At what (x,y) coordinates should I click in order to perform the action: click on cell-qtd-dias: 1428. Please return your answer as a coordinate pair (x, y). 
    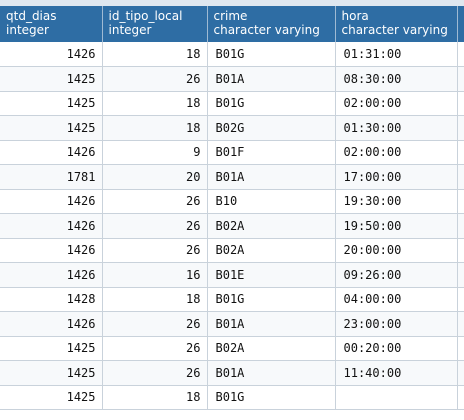
    Looking at the image, I should click on (51, 299).